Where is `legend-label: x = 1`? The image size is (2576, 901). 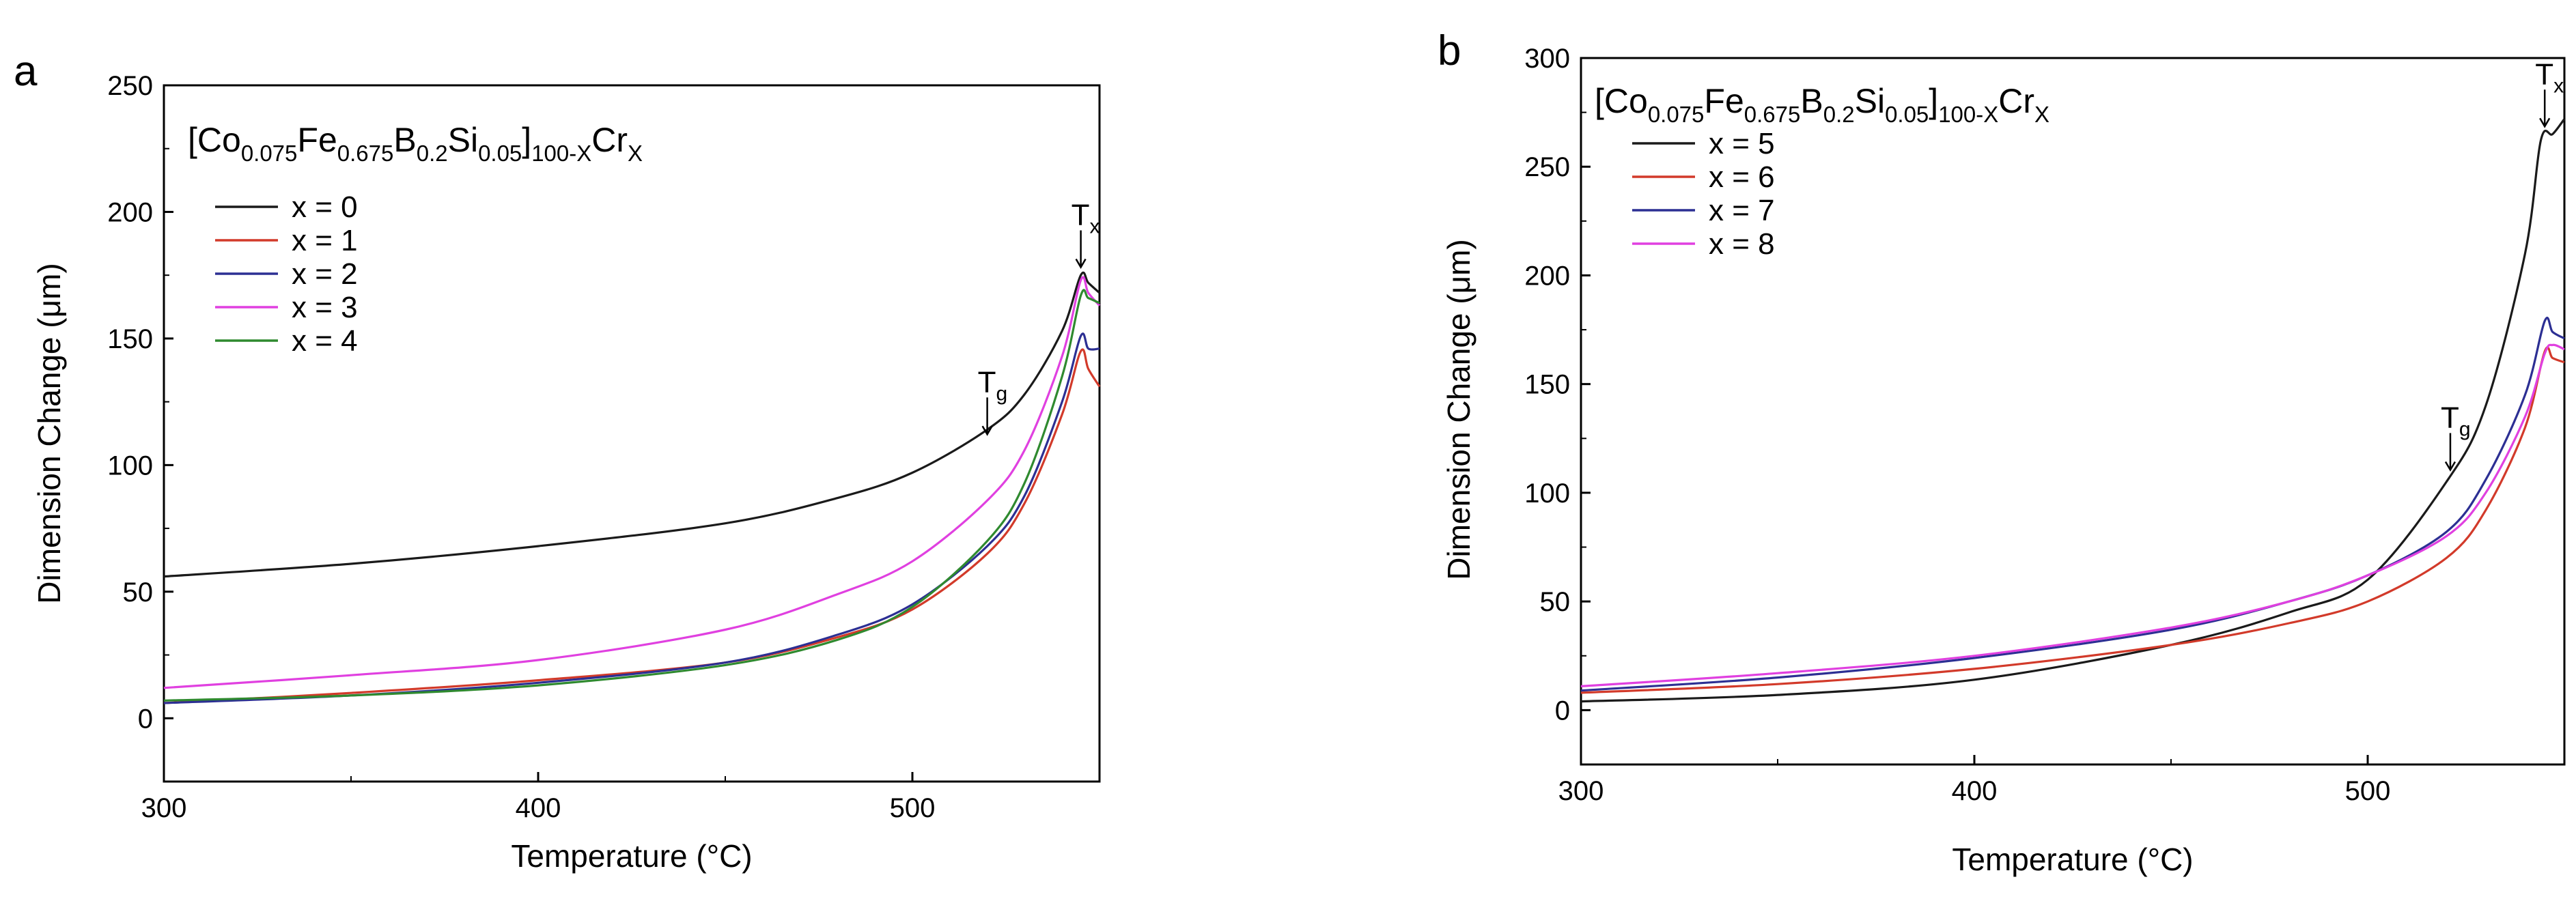
legend-label: x = 1 is located at coordinates (325, 240).